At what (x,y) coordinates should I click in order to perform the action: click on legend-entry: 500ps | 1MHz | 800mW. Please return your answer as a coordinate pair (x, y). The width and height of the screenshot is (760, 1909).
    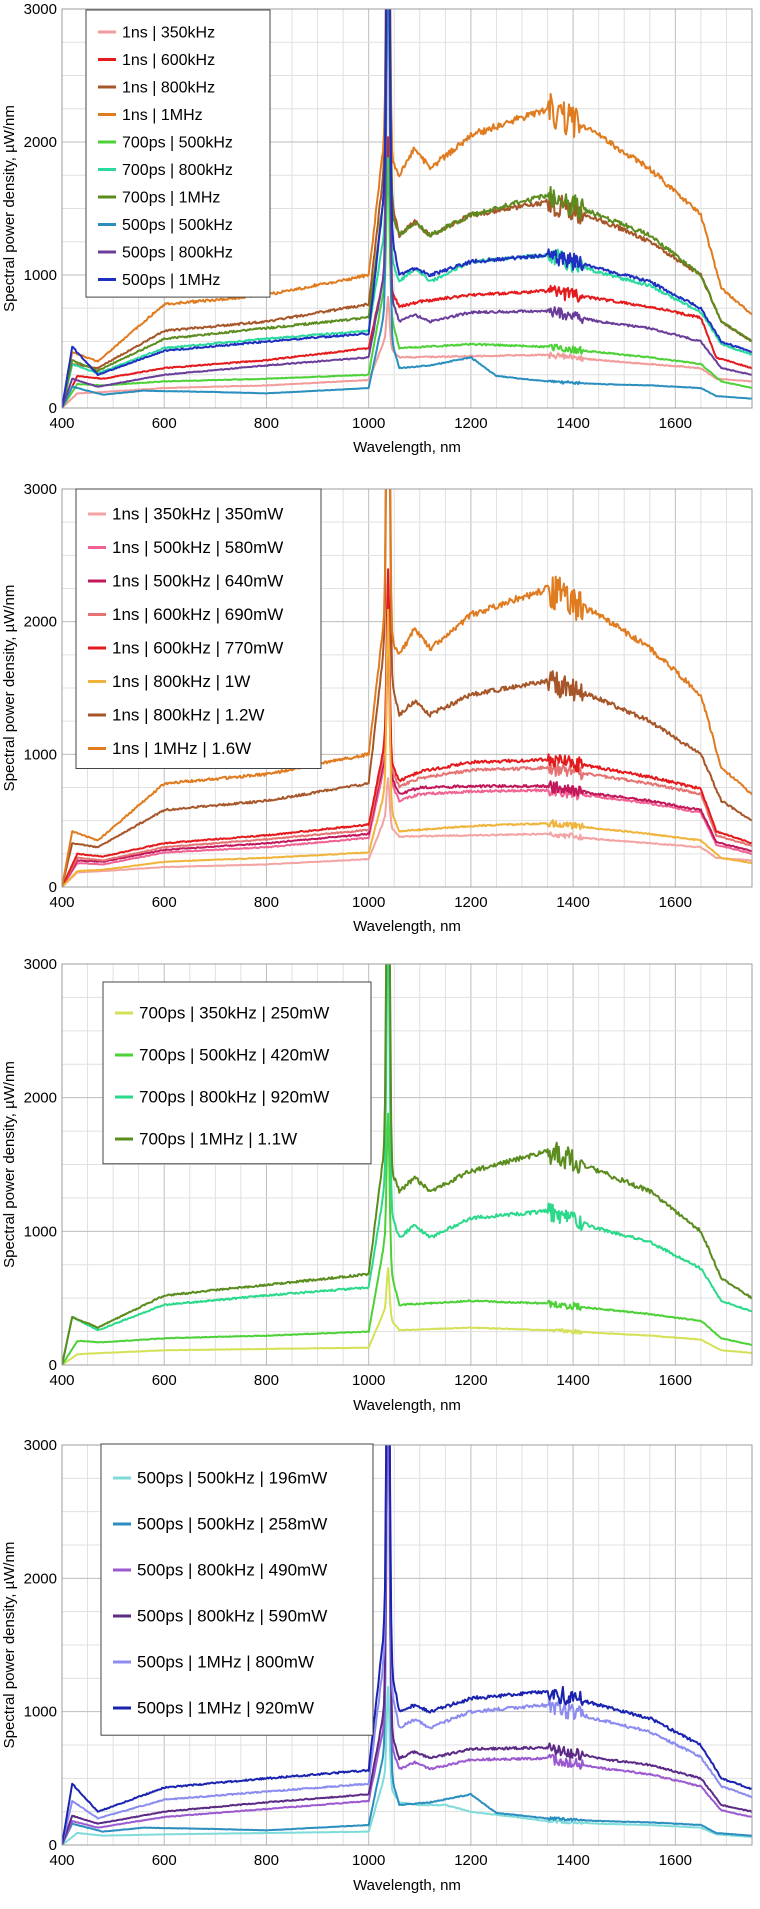
    Looking at the image, I should click on (225, 1662).